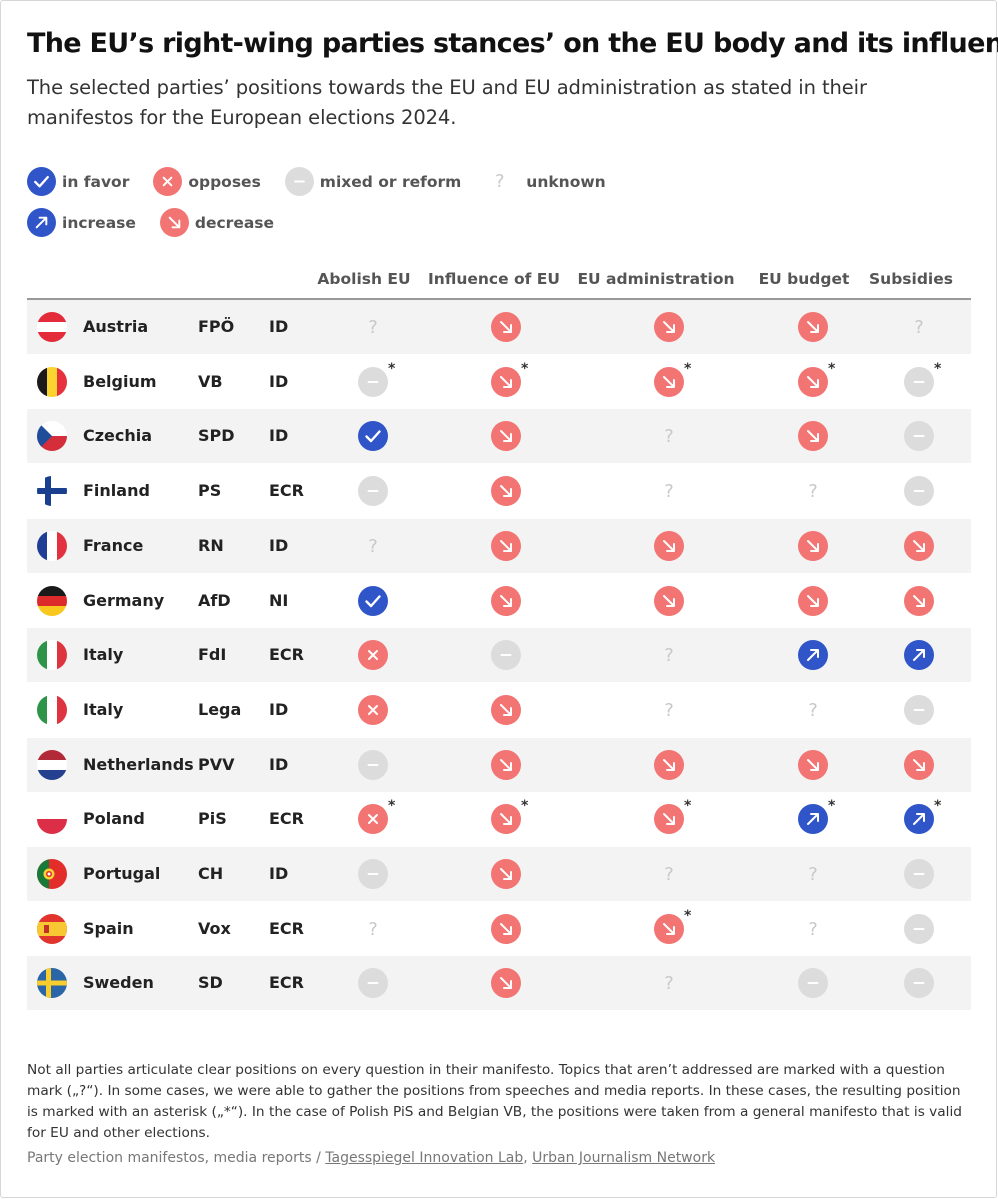 The height and width of the screenshot is (1199, 998). Describe the element at coordinates (52, 928) in the screenshot. I see `flag-spain-icon` at that location.